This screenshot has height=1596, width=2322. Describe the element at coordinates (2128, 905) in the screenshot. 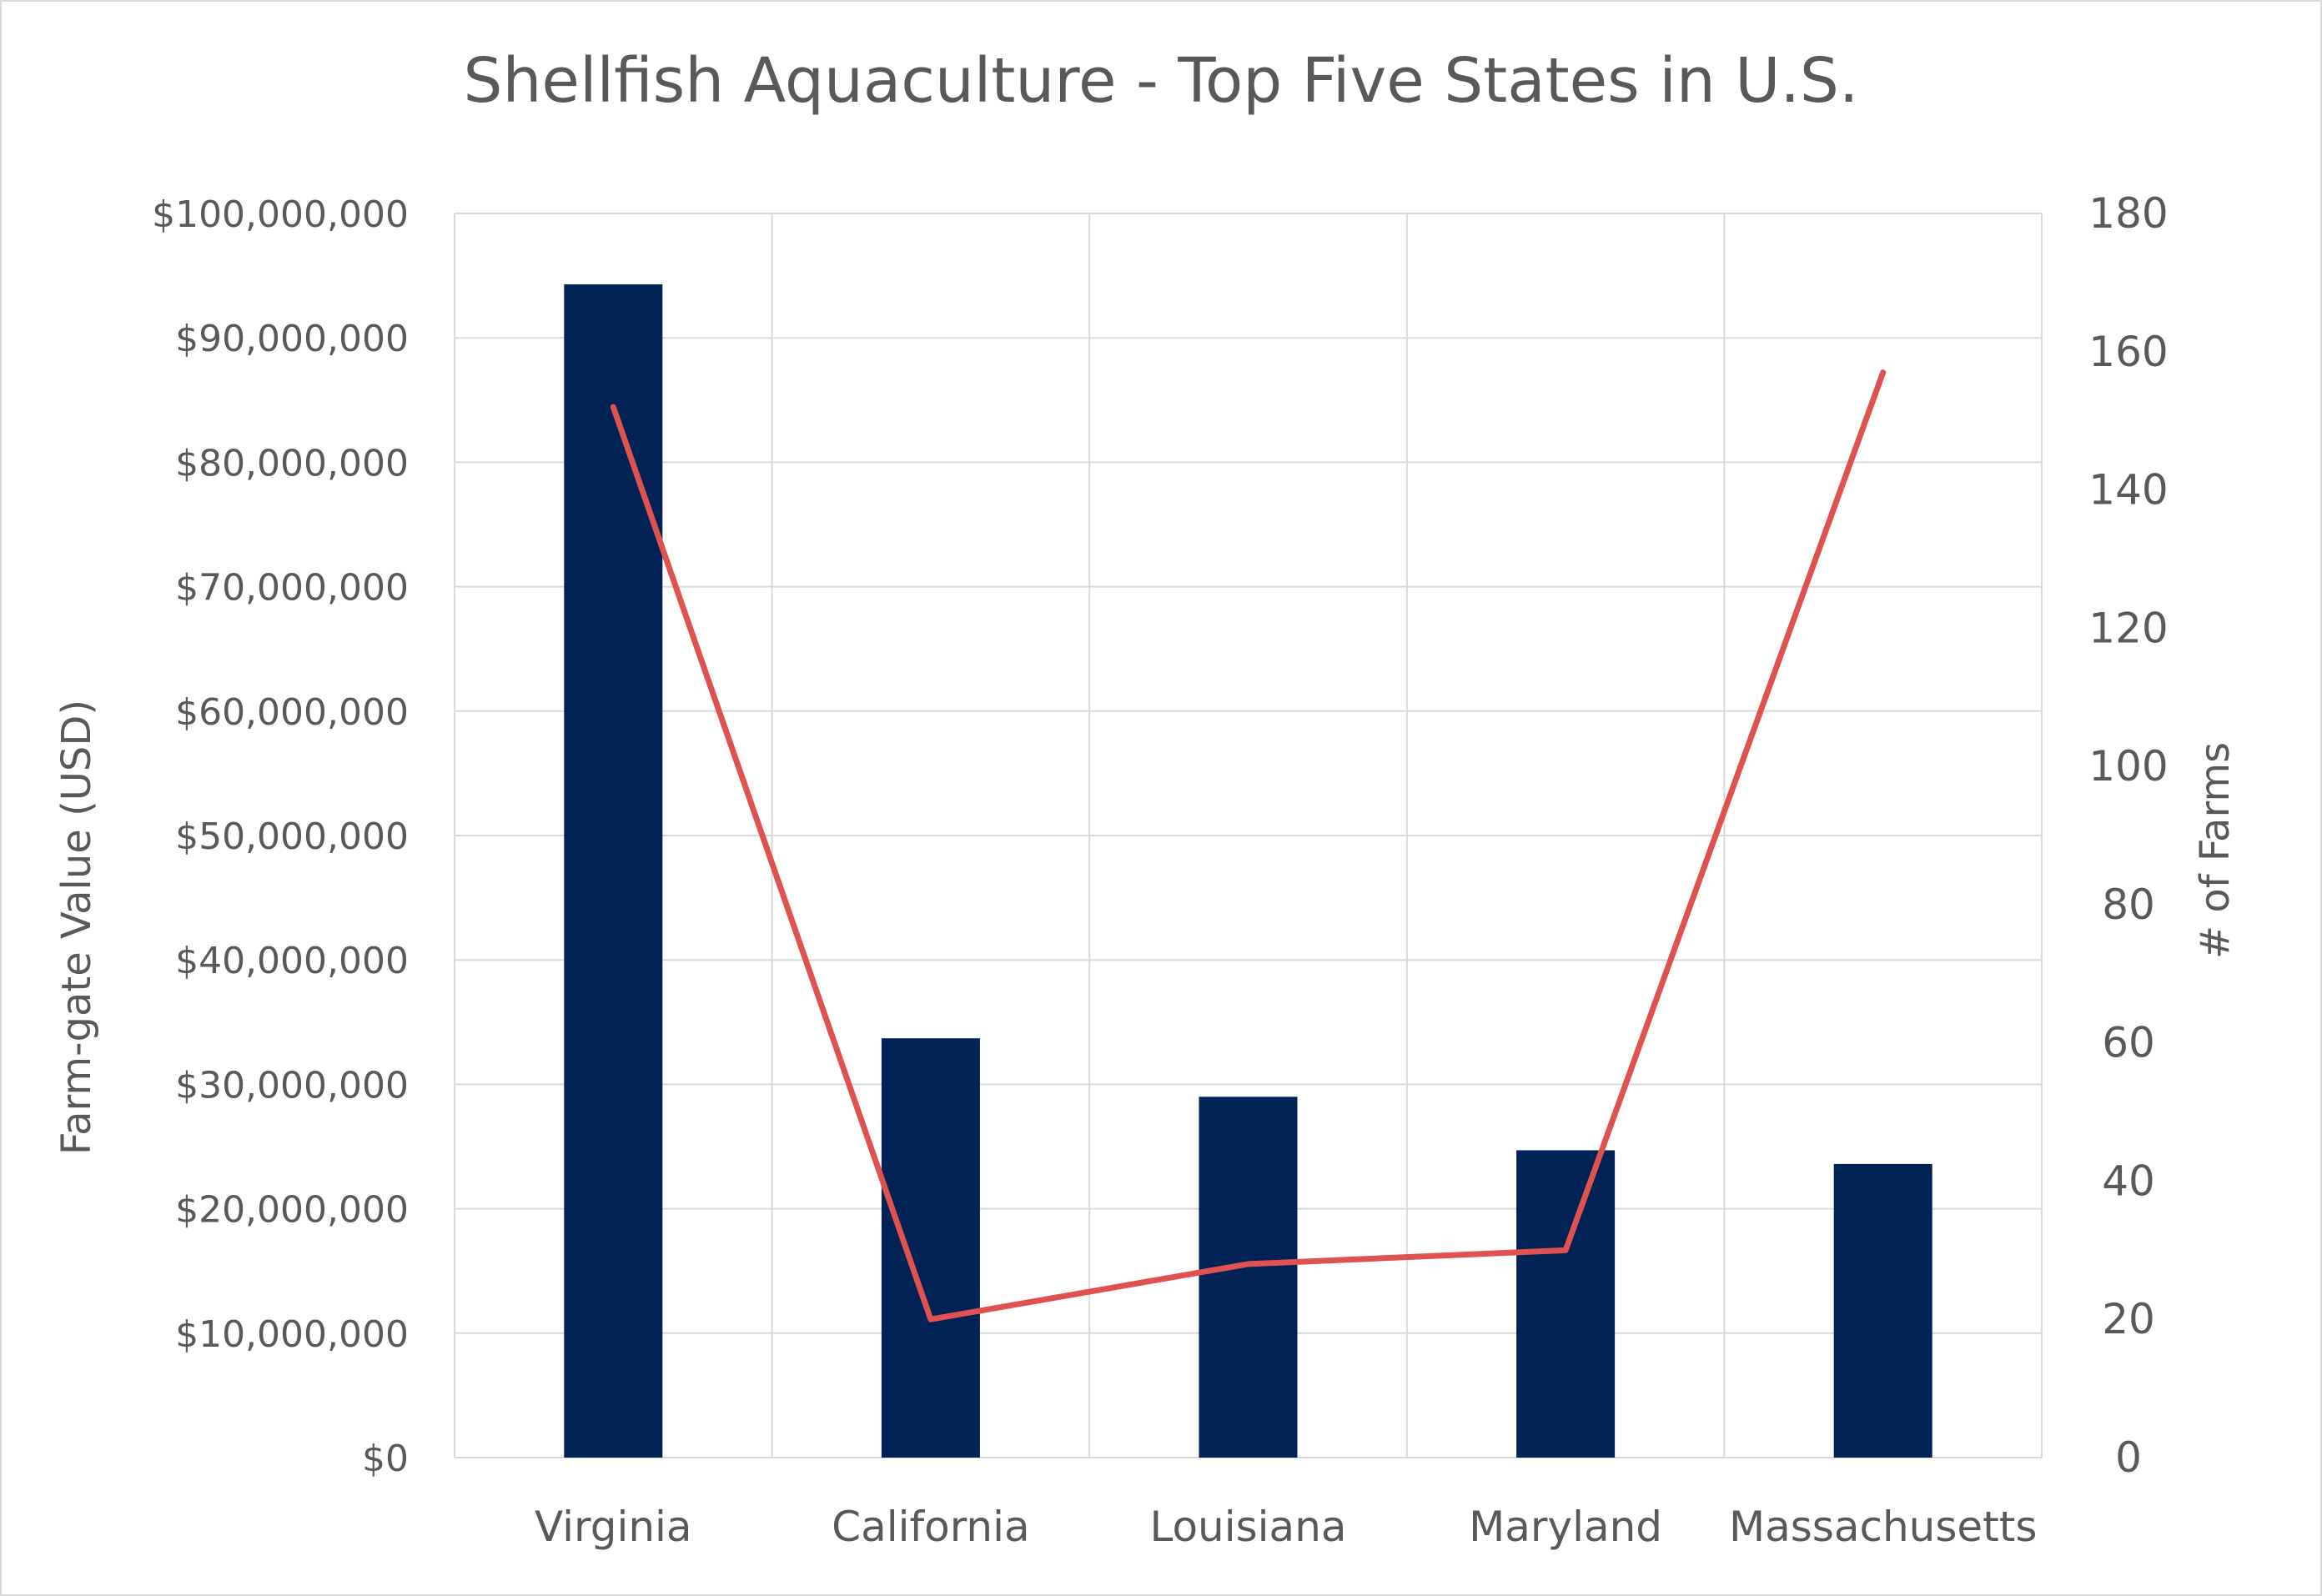

I see `y2-tick-label: 80` at that location.